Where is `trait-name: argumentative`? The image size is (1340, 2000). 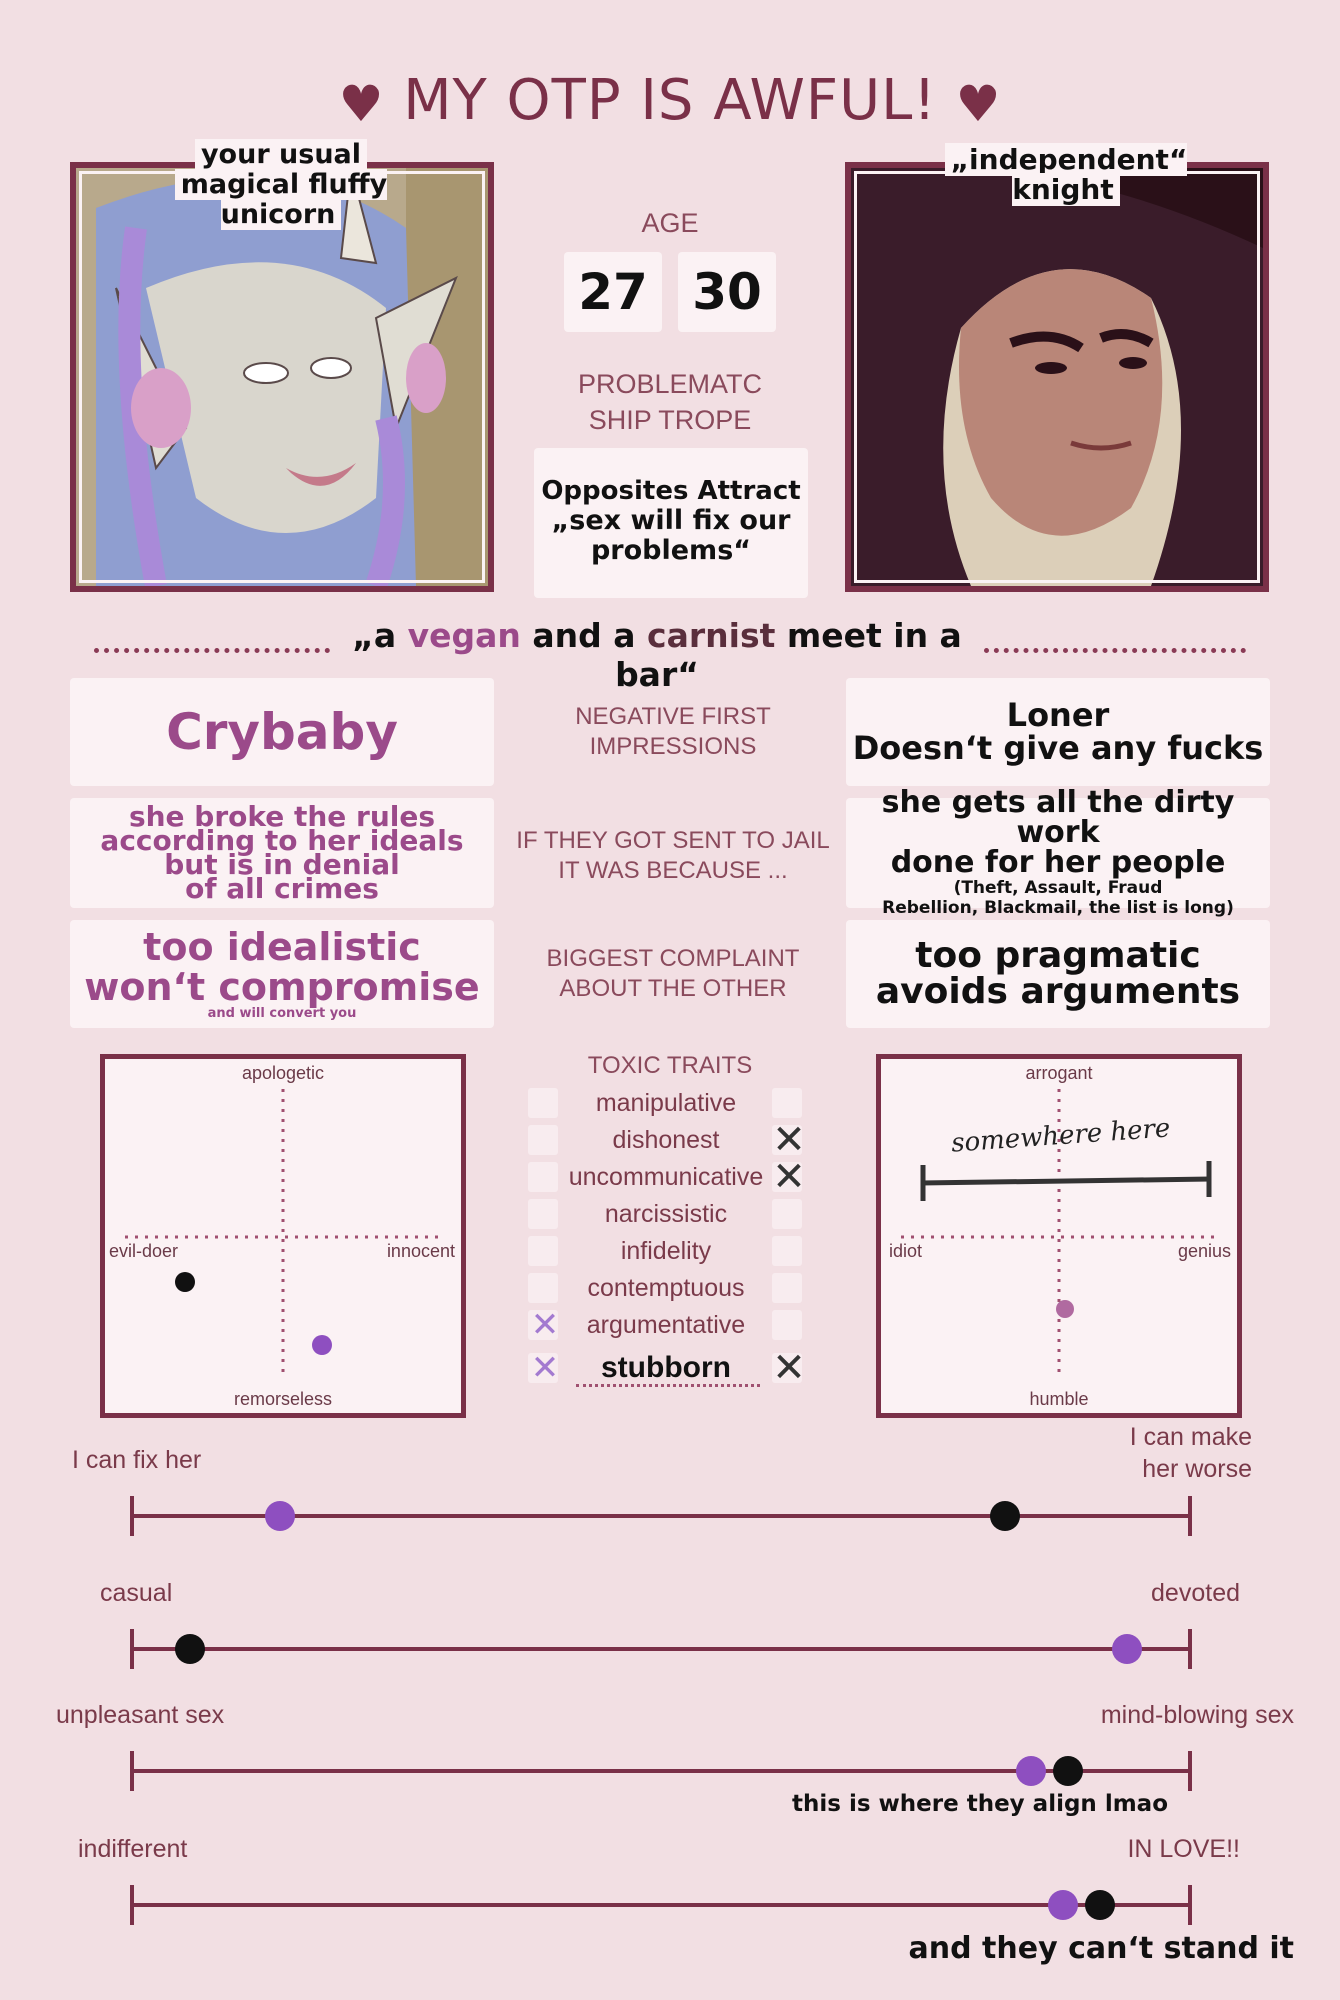 trait-name: argumentative is located at coordinates (666, 1325).